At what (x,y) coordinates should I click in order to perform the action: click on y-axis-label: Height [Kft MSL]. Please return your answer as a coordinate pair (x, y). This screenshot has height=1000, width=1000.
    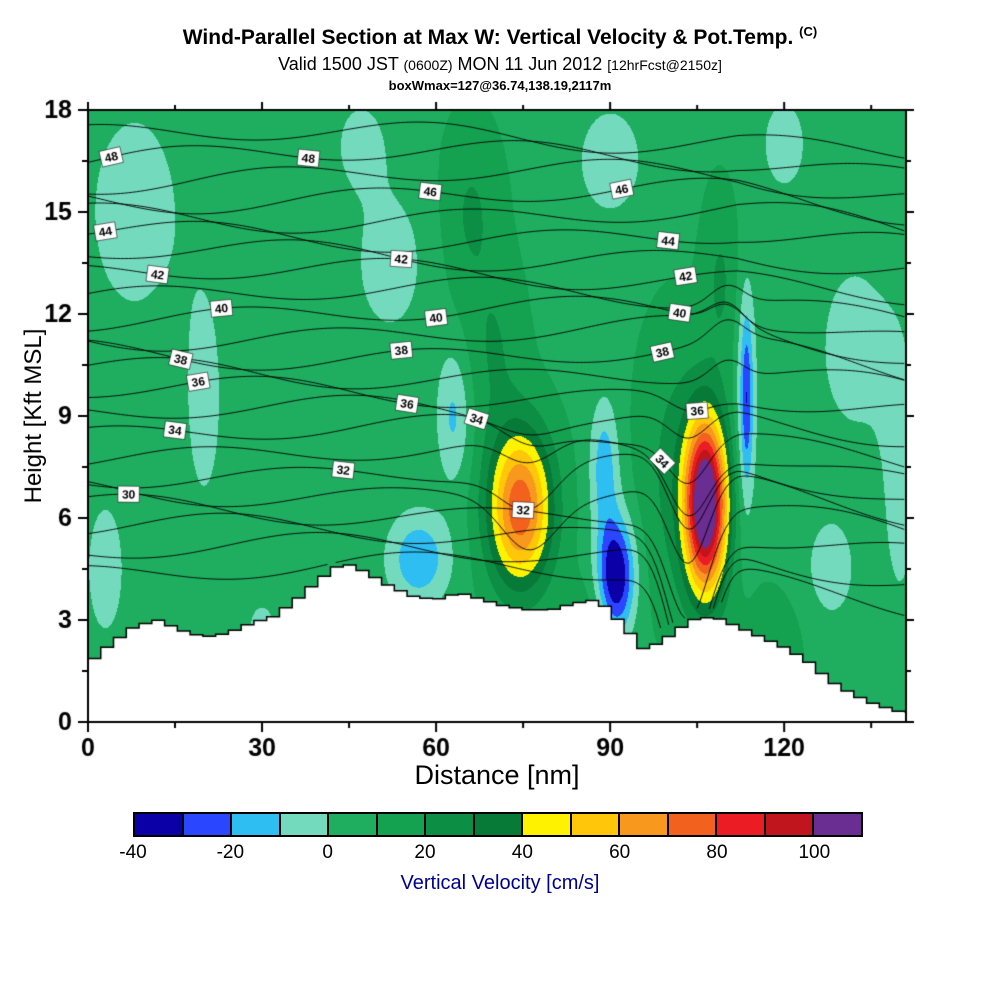
    Looking at the image, I should click on (33, 416).